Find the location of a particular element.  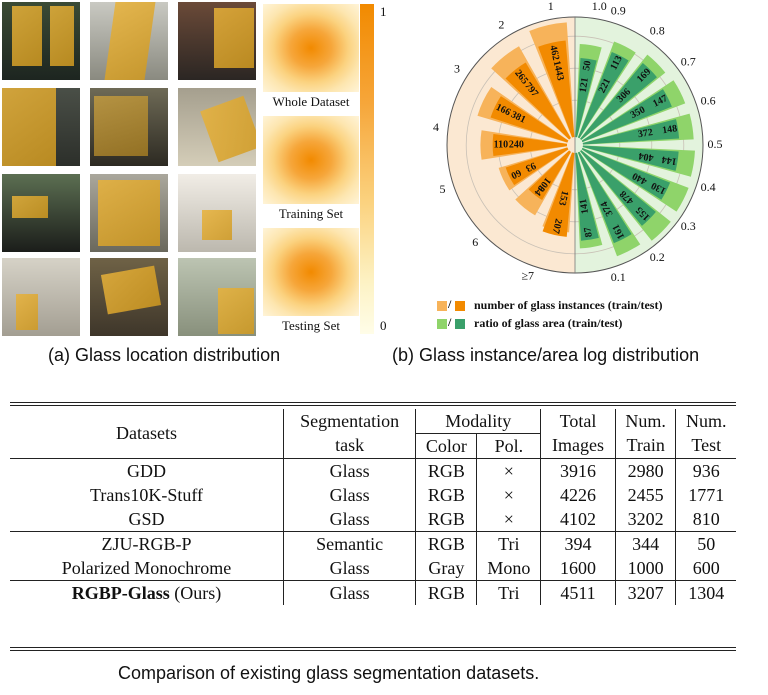

instance-test-label: 60 is located at coordinates (516, 174).